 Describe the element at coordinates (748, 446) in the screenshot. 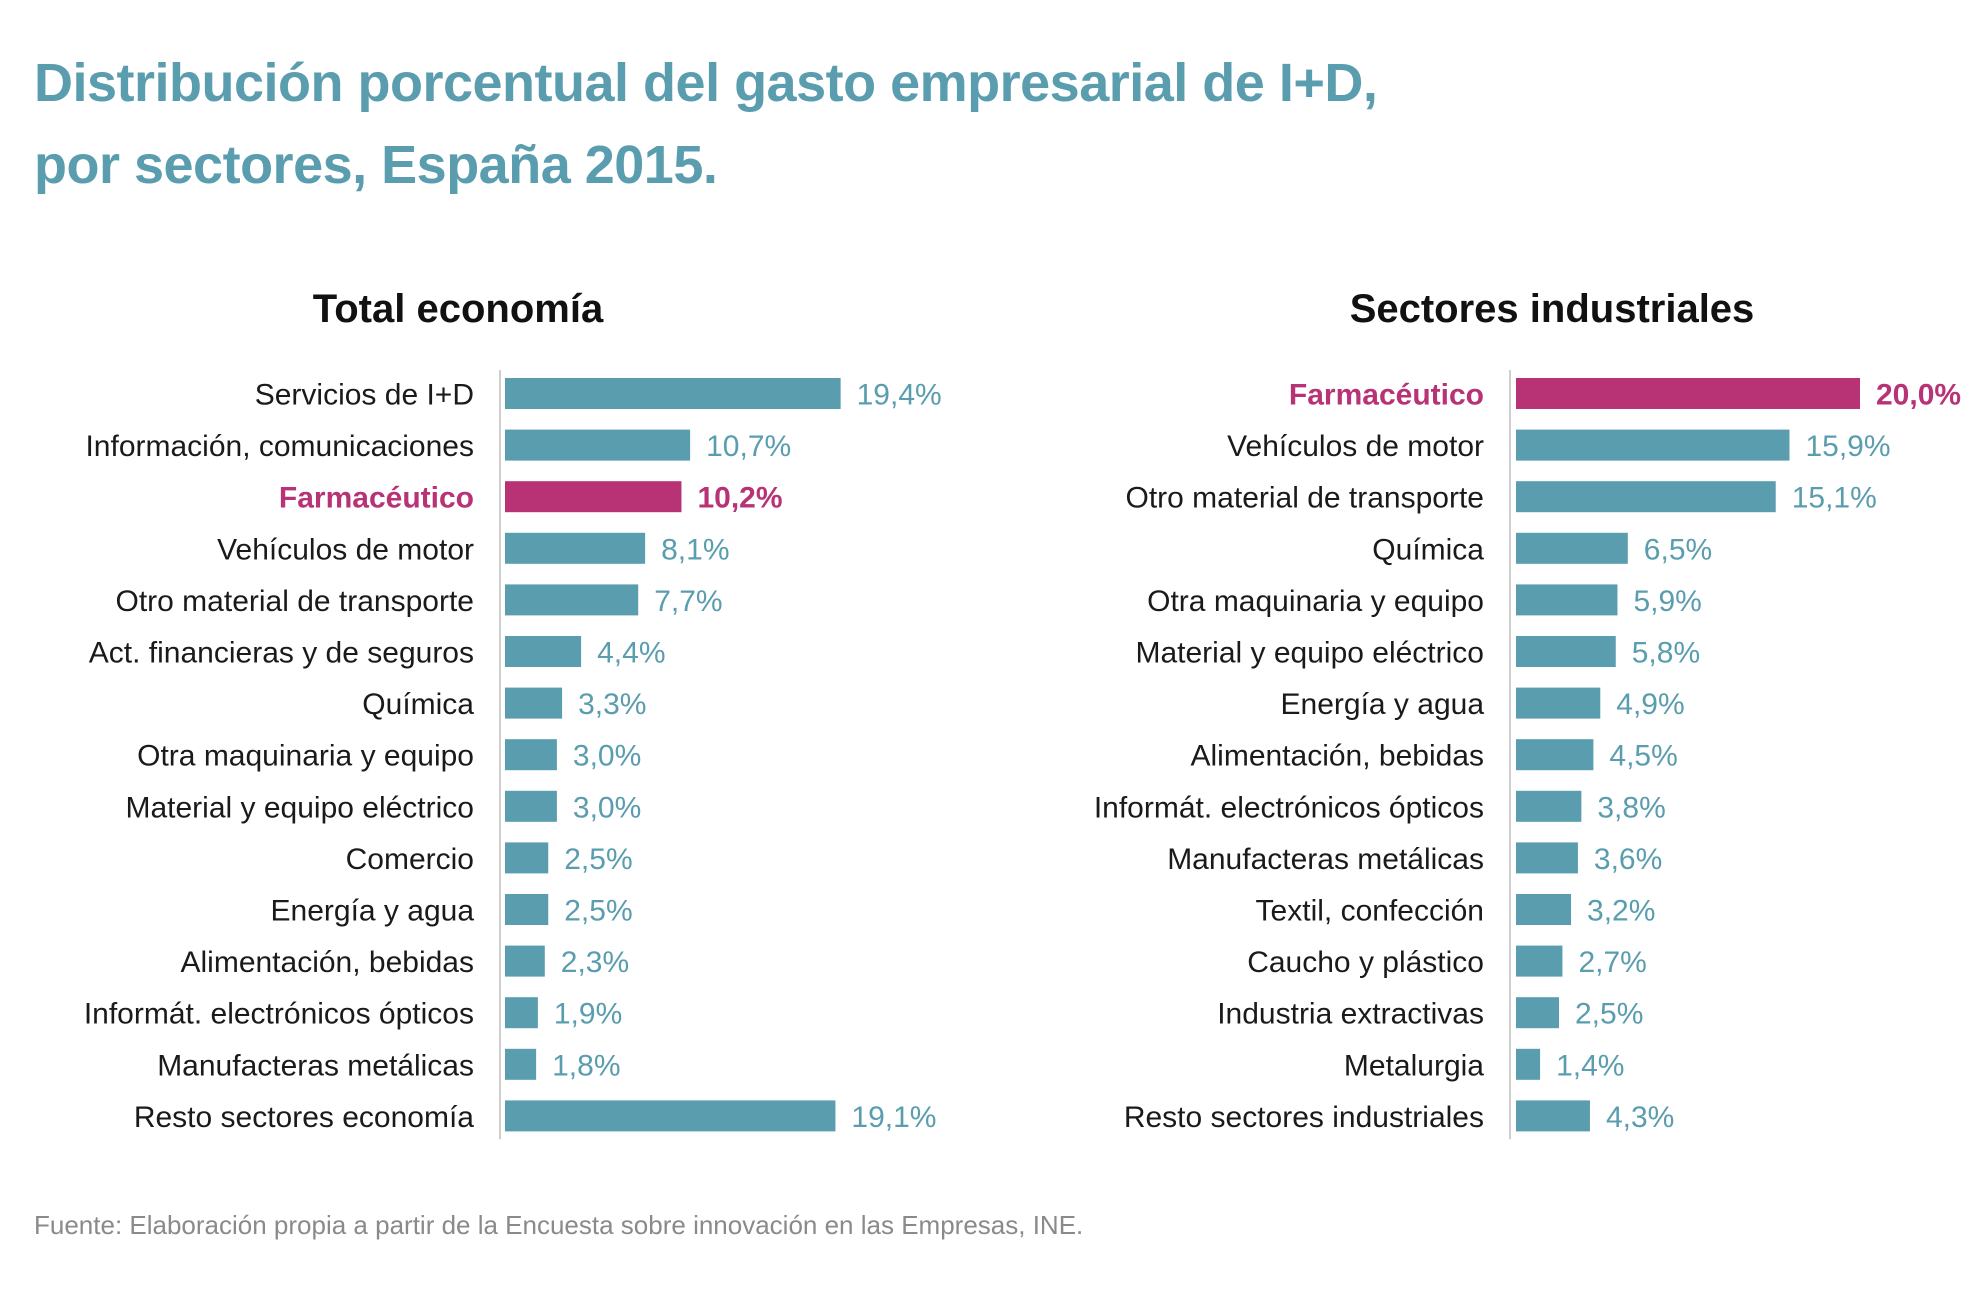

I see `value-label: 10,7%` at that location.